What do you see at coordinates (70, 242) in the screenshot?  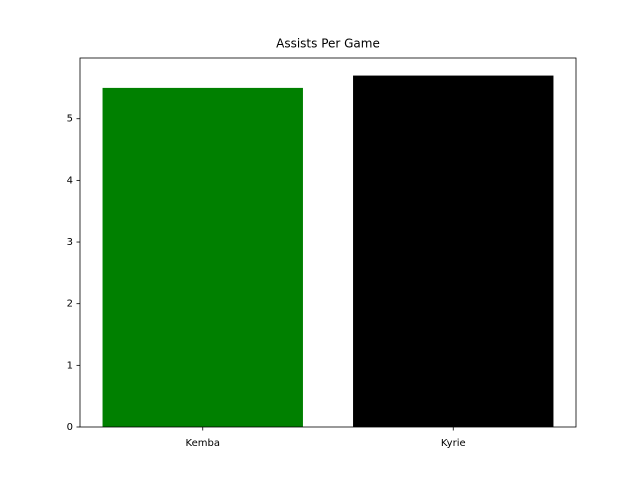 I see `y-tick-label: 3` at bounding box center [70, 242].